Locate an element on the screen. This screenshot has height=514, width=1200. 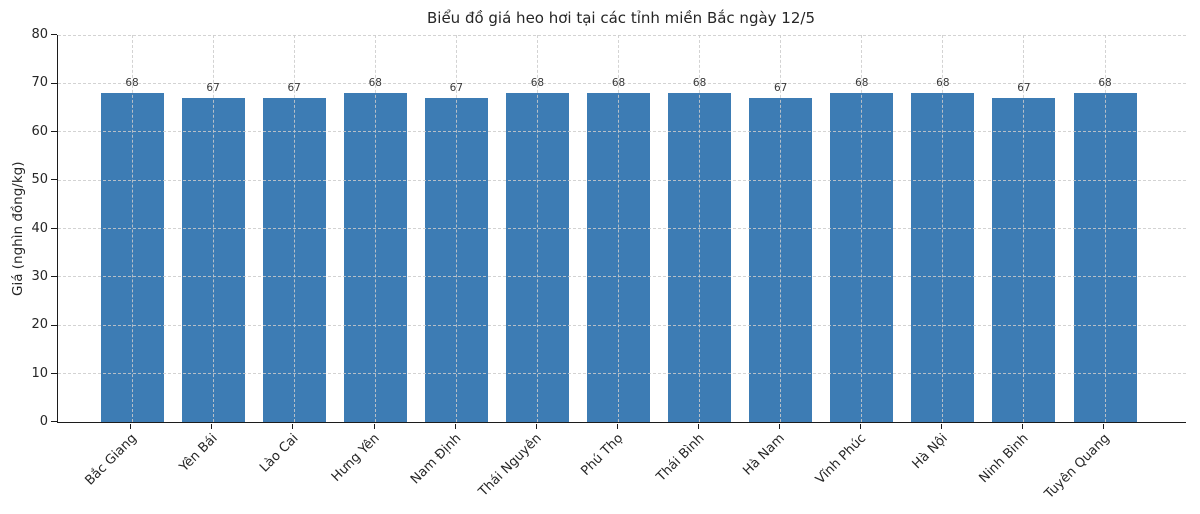
h-gridline is located at coordinates (622, 35).